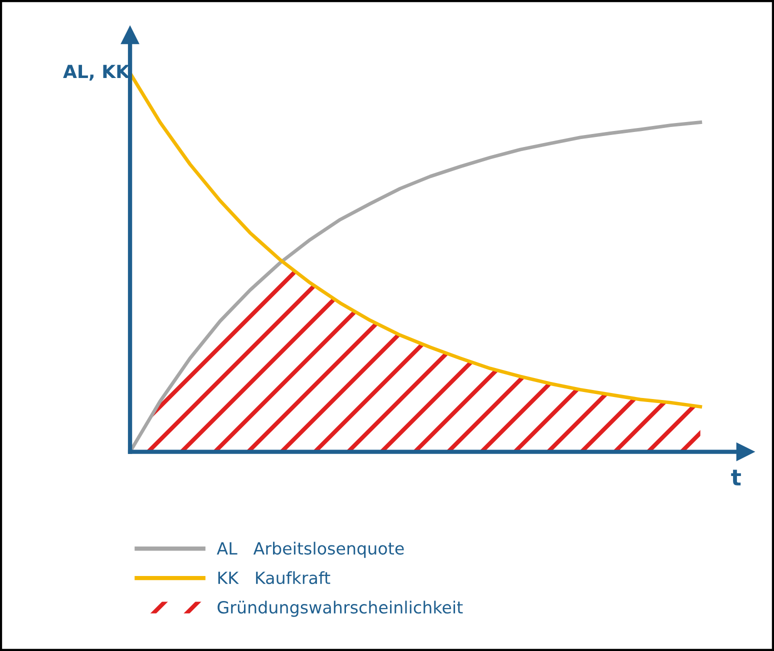  Describe the element at coordinates (96, 72) in the screenshot. I see `y-axis-title: AL, KK` at that location.